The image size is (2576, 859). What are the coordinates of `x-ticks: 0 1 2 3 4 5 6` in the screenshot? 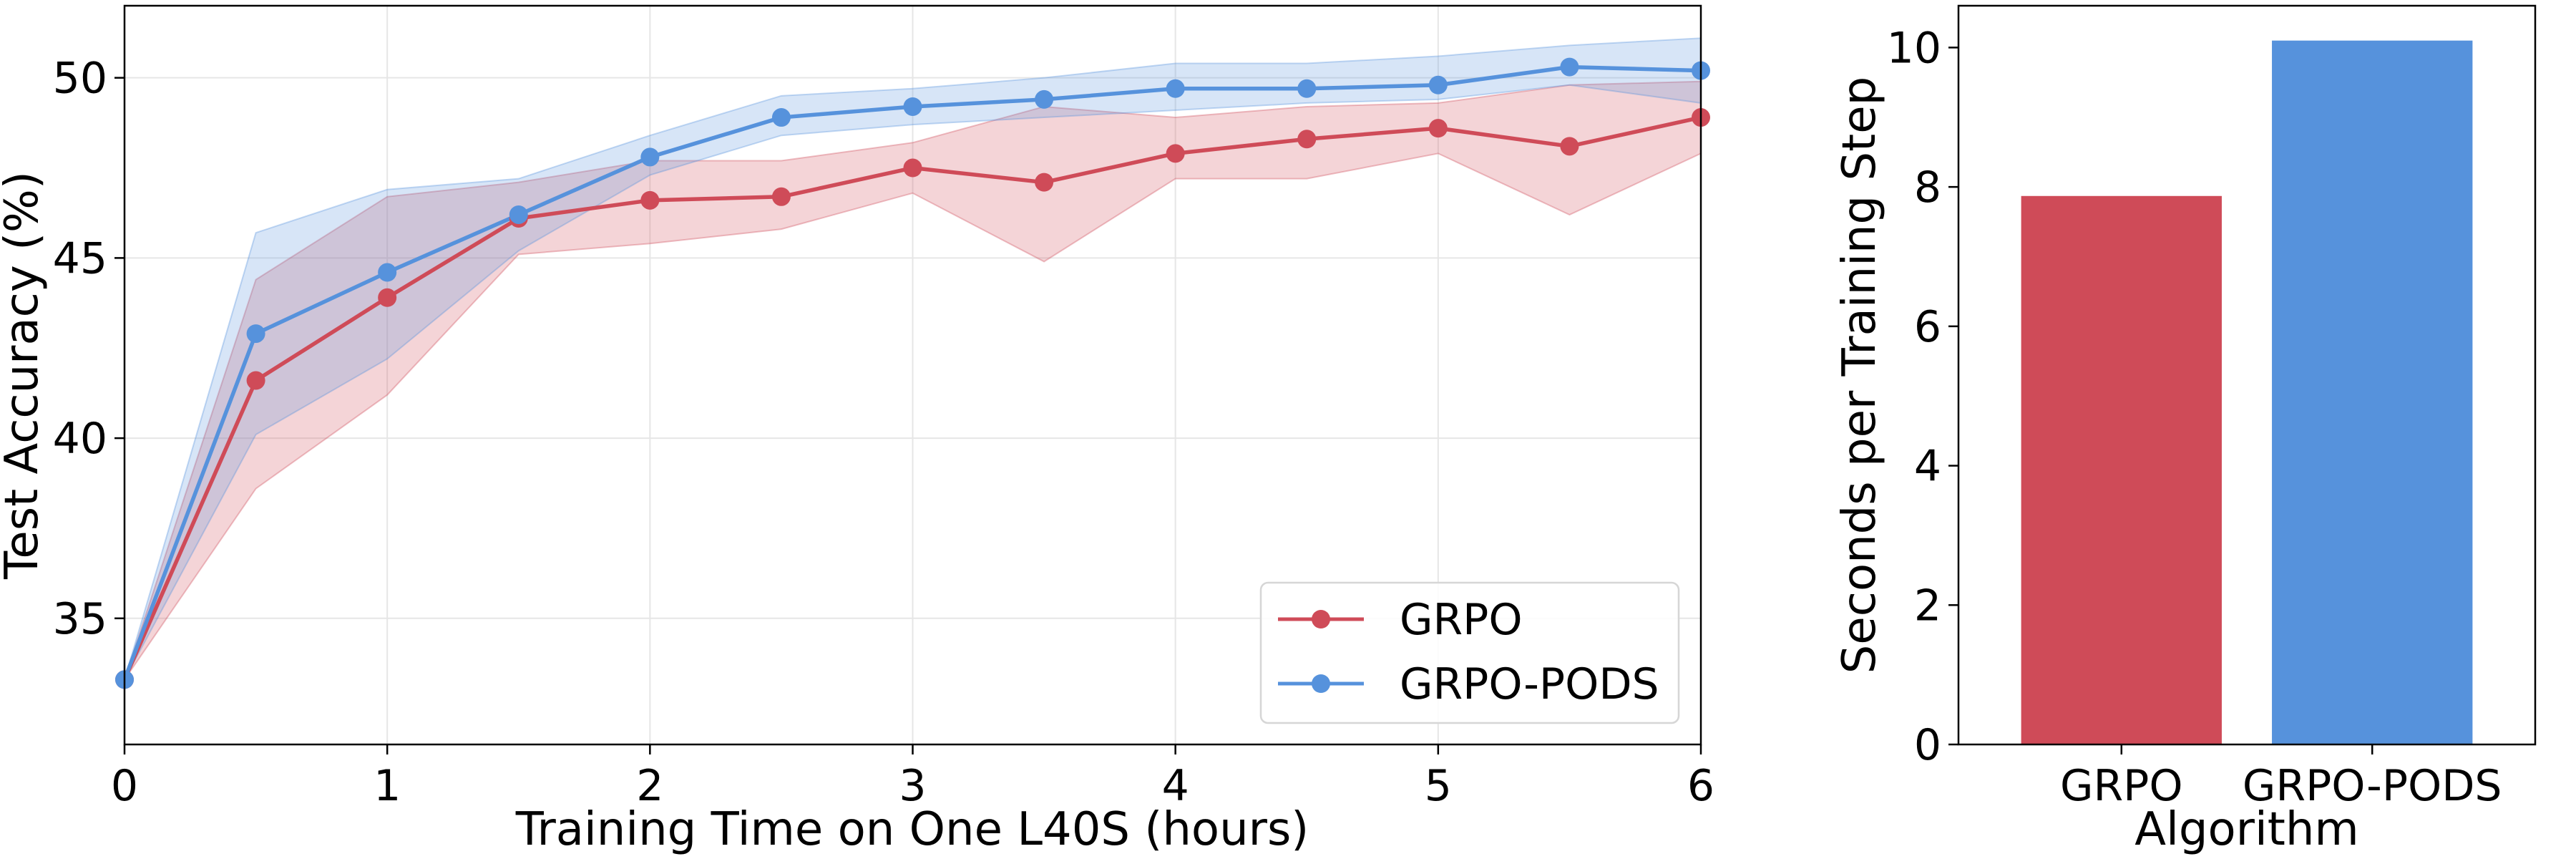 It's located at (912, 777).